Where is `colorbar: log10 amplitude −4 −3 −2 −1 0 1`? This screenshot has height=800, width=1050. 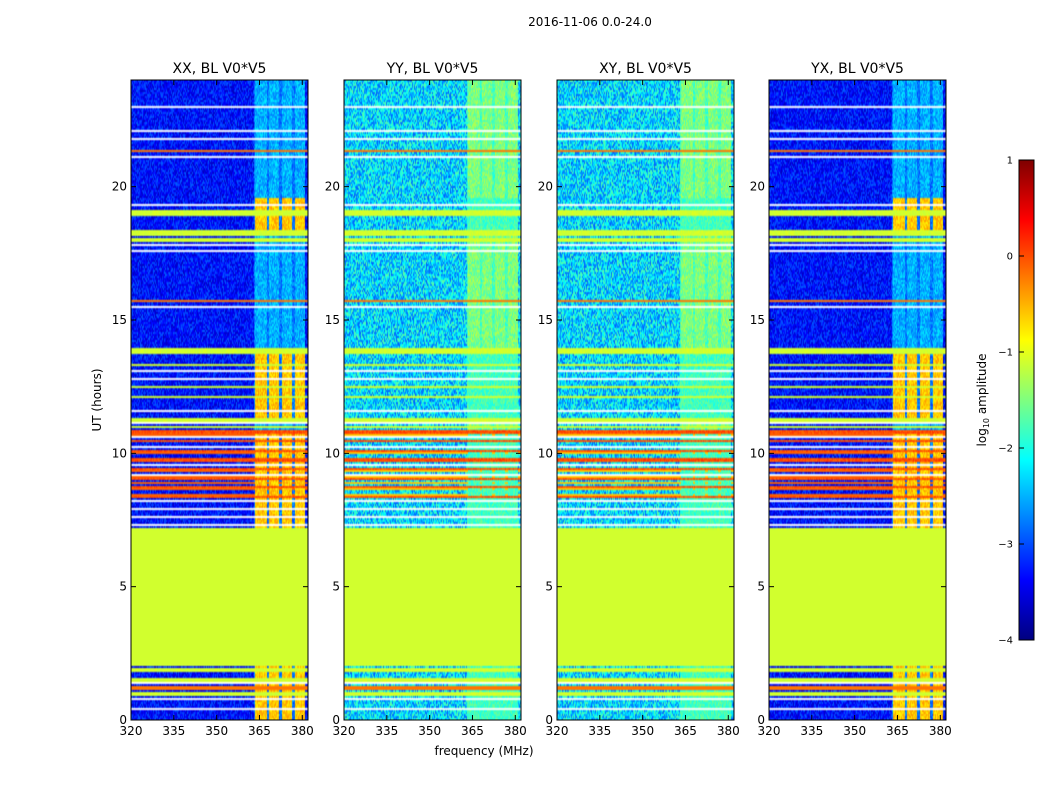
colorbar: log10 amplitude −4 −3 −2 −1 0 1 is located at coordinates (1005, 401).